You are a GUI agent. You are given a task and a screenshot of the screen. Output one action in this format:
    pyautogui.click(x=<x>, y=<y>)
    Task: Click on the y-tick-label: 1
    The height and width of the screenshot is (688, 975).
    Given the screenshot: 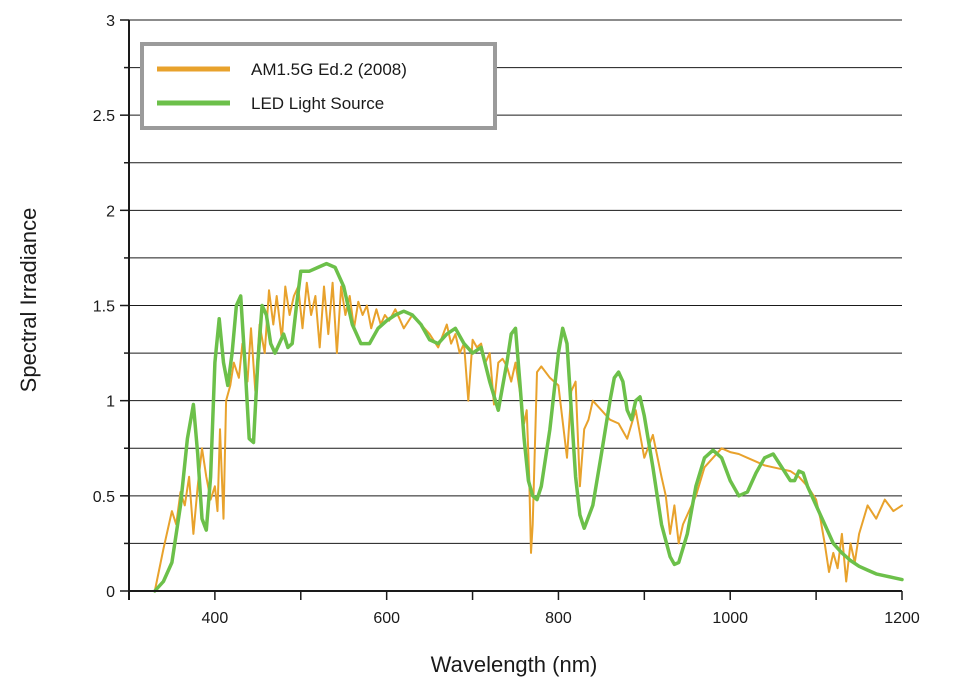 What is the action you would take?
    pyautogui.click(x=110, y=402)
    